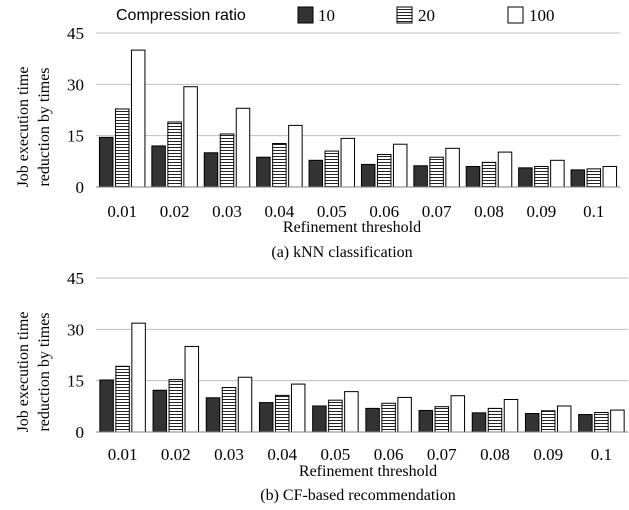 The height and width of the screenshot is (510, 629). What do you see at coordinates (593, 211) in the screenshot?
I see `x-tick-label: 0.1` at bounding box center [593, 211].